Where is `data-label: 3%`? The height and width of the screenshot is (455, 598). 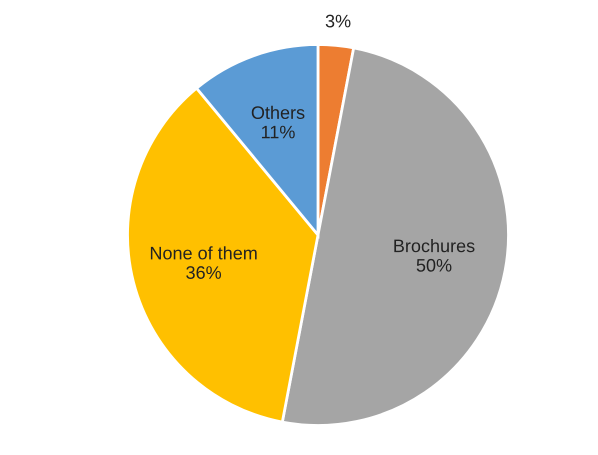 data-label: 3% is located at coordinates (338, 21).